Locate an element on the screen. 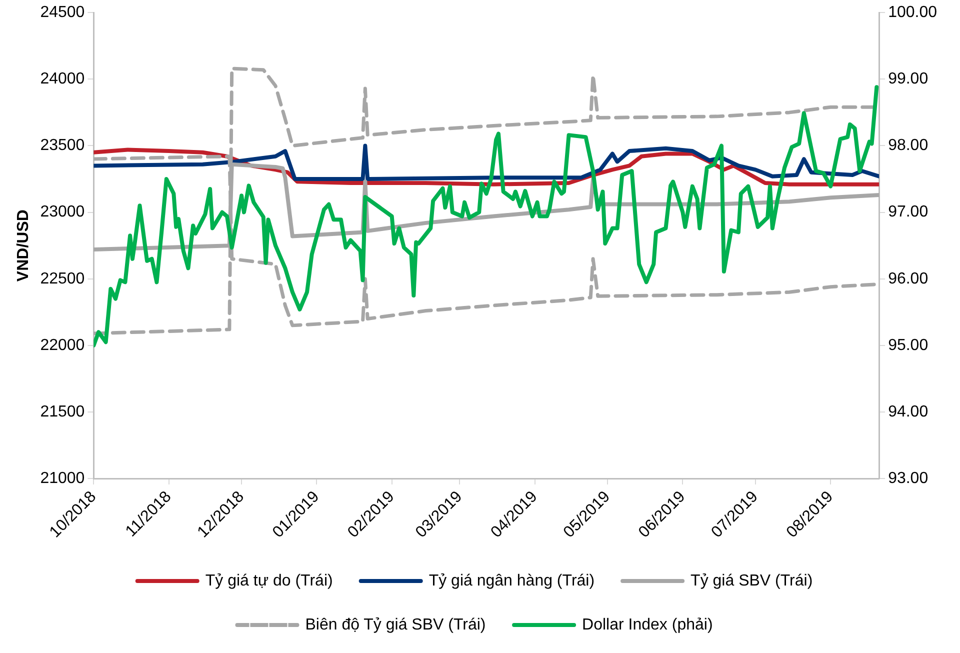 This screenshot has width=960, height=653. y2-tick-label: 98.00 is located at coordinates (908, 145).